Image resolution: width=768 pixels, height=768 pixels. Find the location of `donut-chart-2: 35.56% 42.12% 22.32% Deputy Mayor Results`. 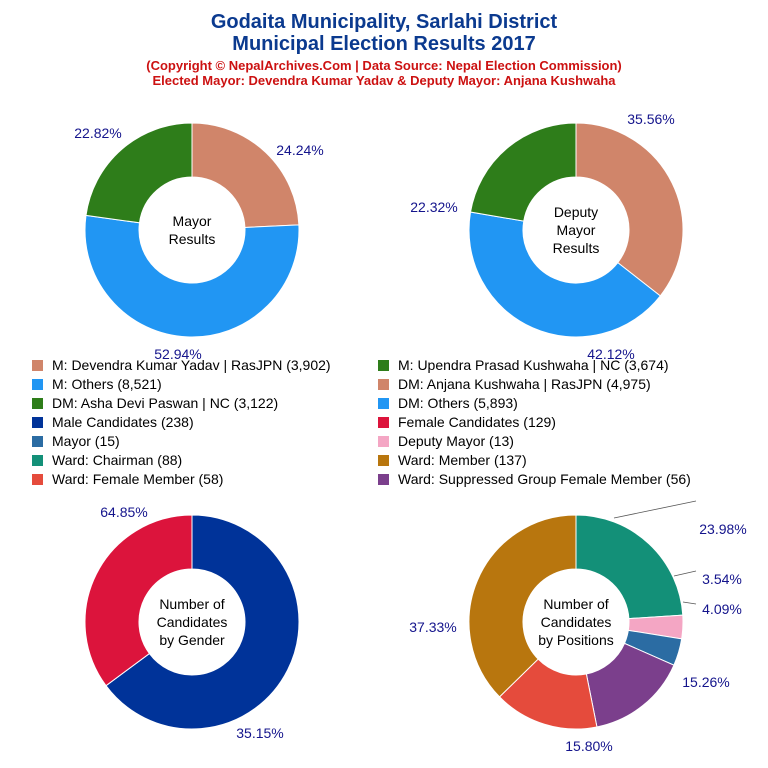

donut-chart-2: 35.56% 42.12% 22.32% Deputy Mayor Results is located at coordinates (547, 236).